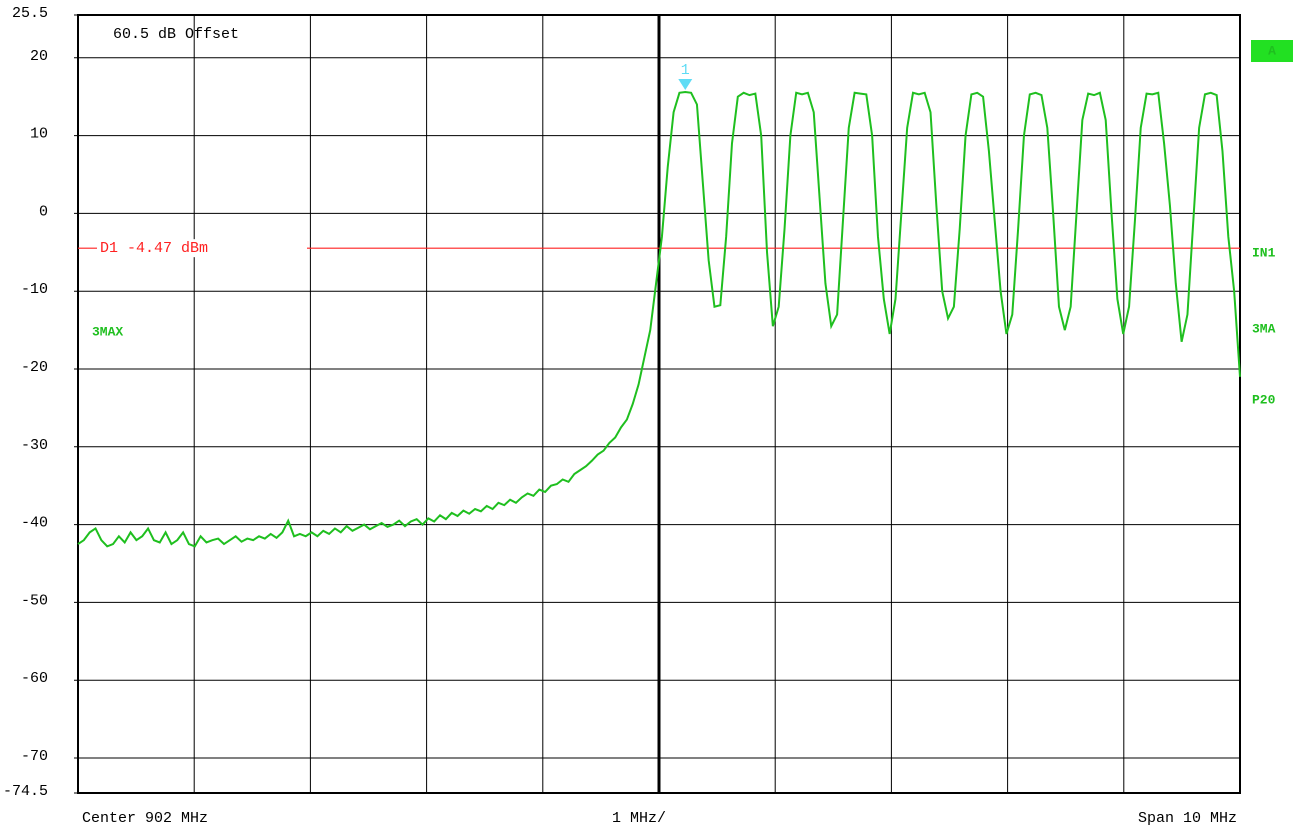 The image size is (1307, 829). I want to click on y-tick-label: 25.5, so click(30, 13).